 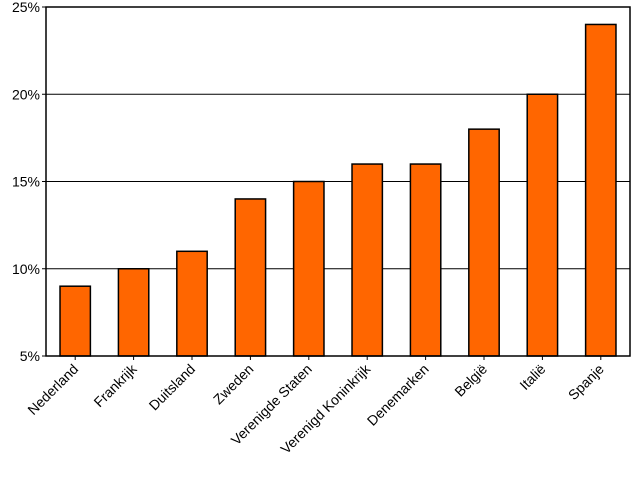 What do you see at coordinates (398, 395) in the screenshot?
I see `x-tick-label: Denemarken` at bounding box center [398, 395].